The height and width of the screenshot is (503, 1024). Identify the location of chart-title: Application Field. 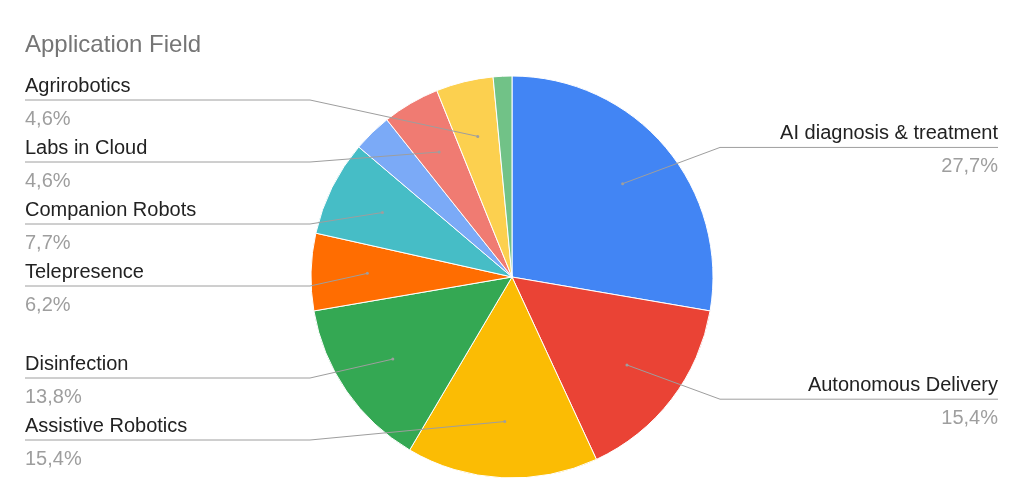
(113, 43).